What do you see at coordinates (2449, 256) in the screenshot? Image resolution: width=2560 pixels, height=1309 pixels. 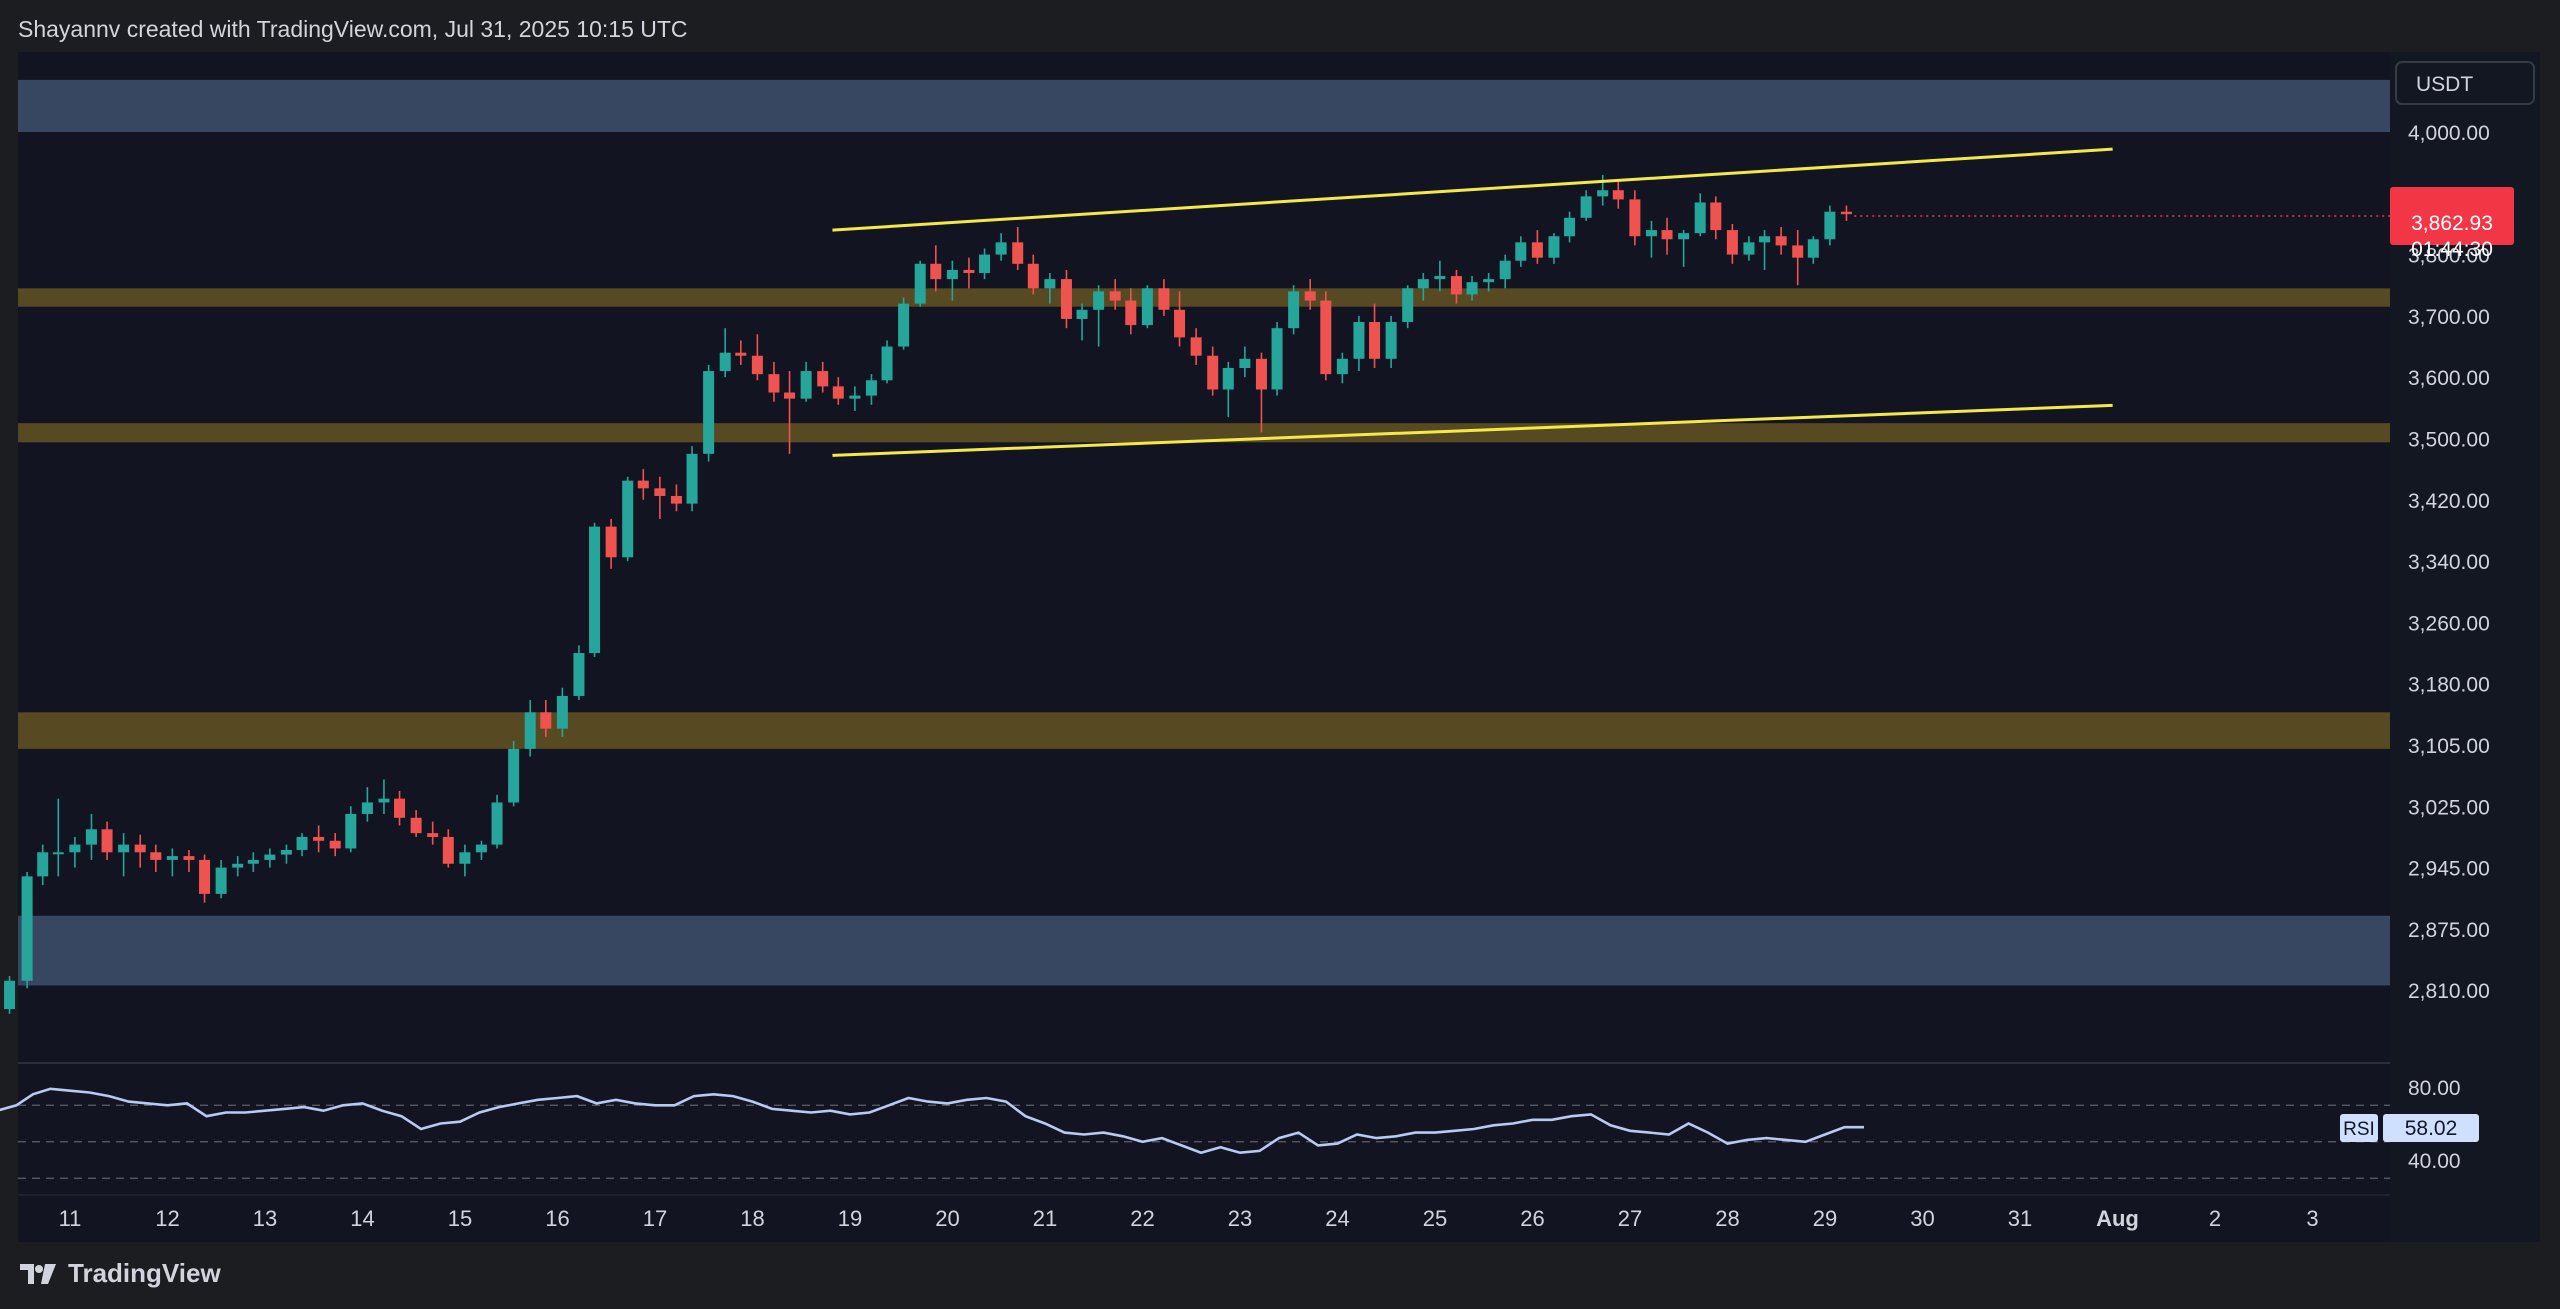 I see `price-tick-label: 3,800.00` at bounding box center [2449, 256].